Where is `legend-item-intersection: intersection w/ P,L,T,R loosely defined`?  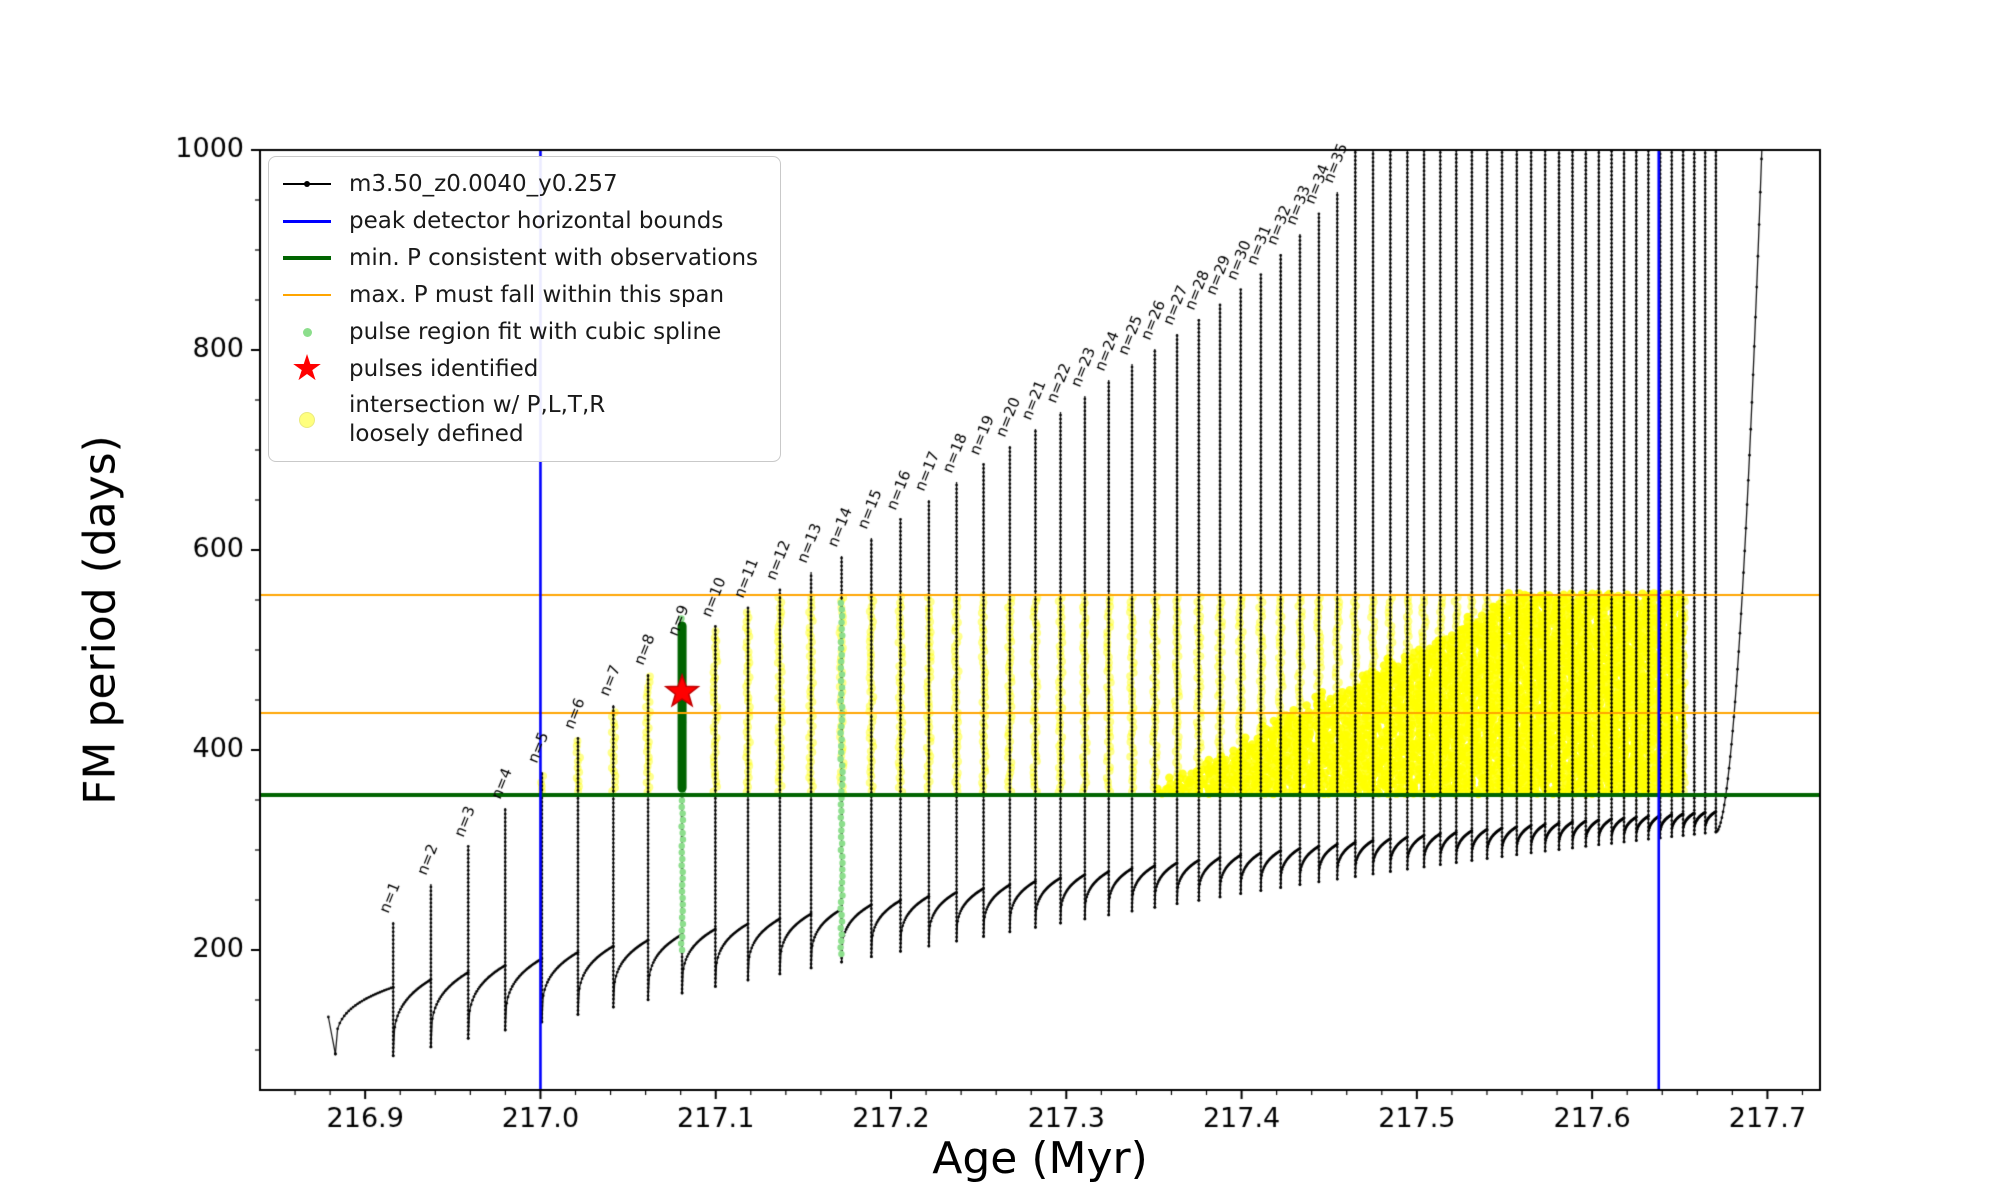 legend-item-intersection: intersection w/ P,L,T,R loosely defined is located at coordinates (519, 420).